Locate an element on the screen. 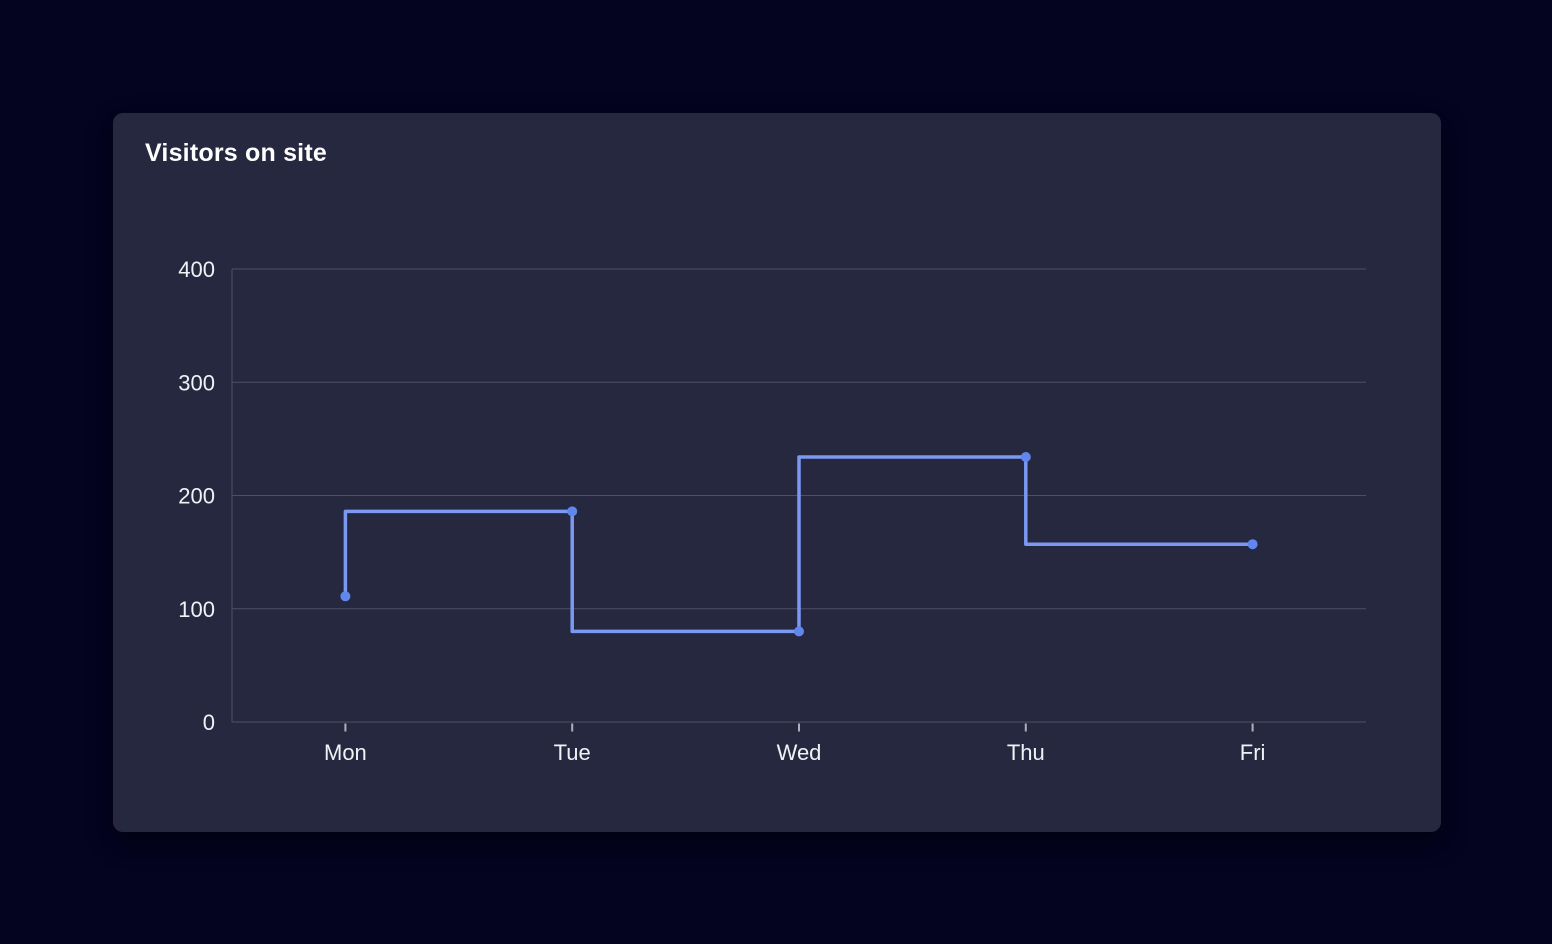  x-axis-label-tue: Tue is located at coordinates (572, 752).